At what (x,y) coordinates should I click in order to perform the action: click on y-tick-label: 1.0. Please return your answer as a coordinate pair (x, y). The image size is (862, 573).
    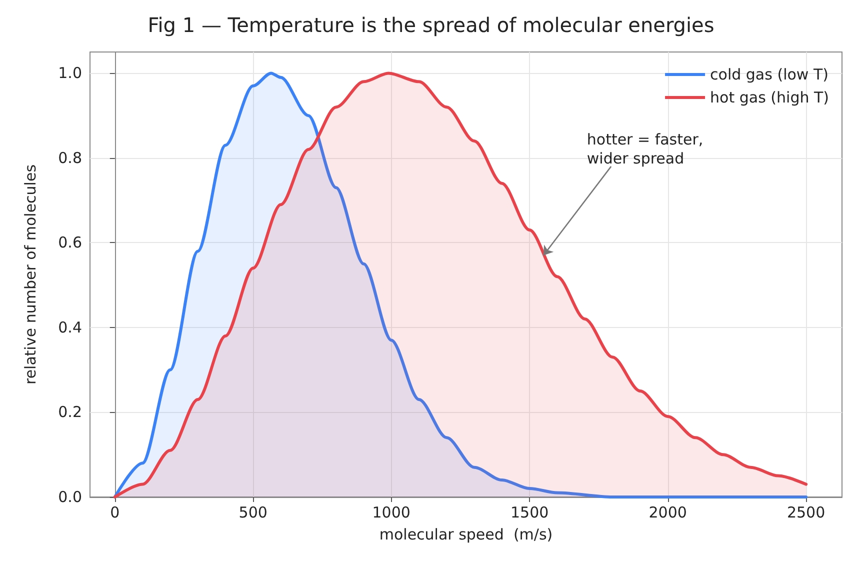
    Looking at the image, I should click on (70, 73).